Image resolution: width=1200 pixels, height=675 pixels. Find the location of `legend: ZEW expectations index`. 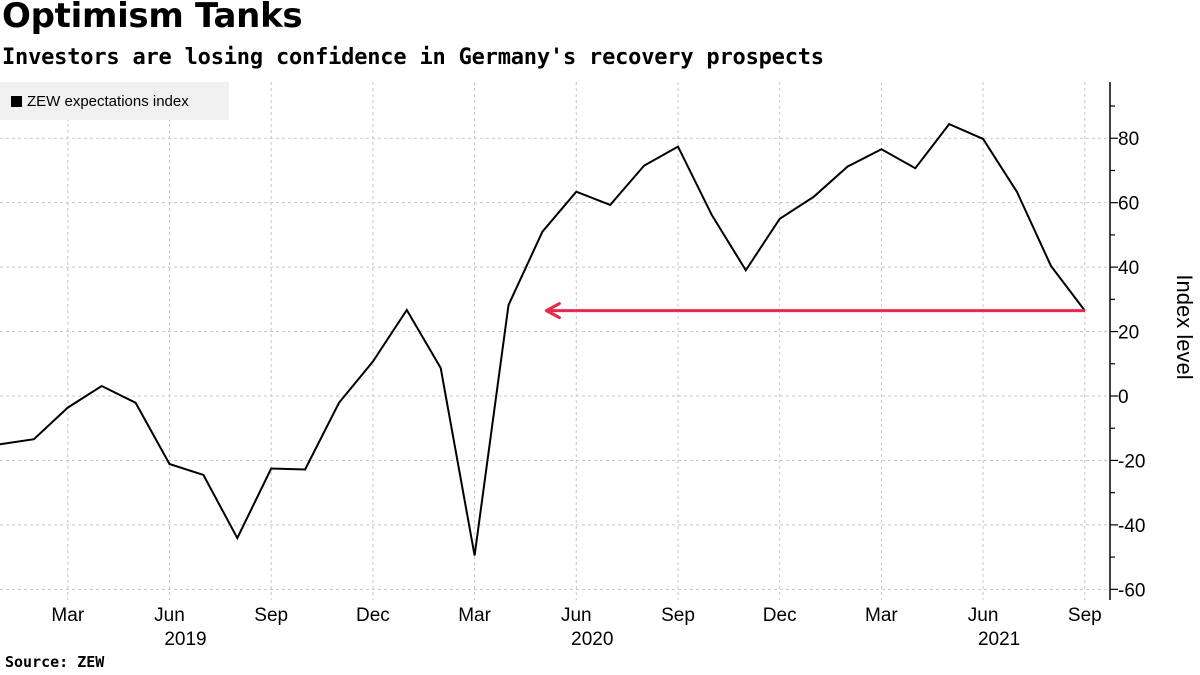

legend: ZEW expectations index is located at coordinates (114, 101).